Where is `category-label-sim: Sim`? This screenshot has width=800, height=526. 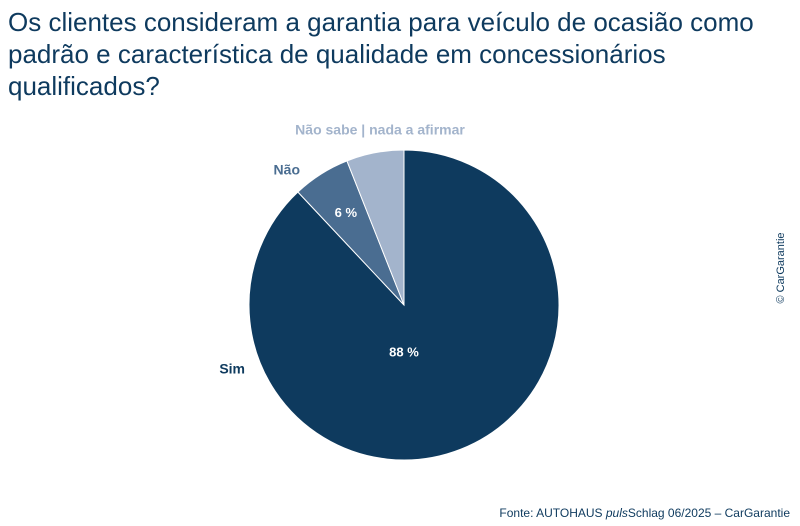
category-label-sim: Sim is located at coordinates (232, 369).